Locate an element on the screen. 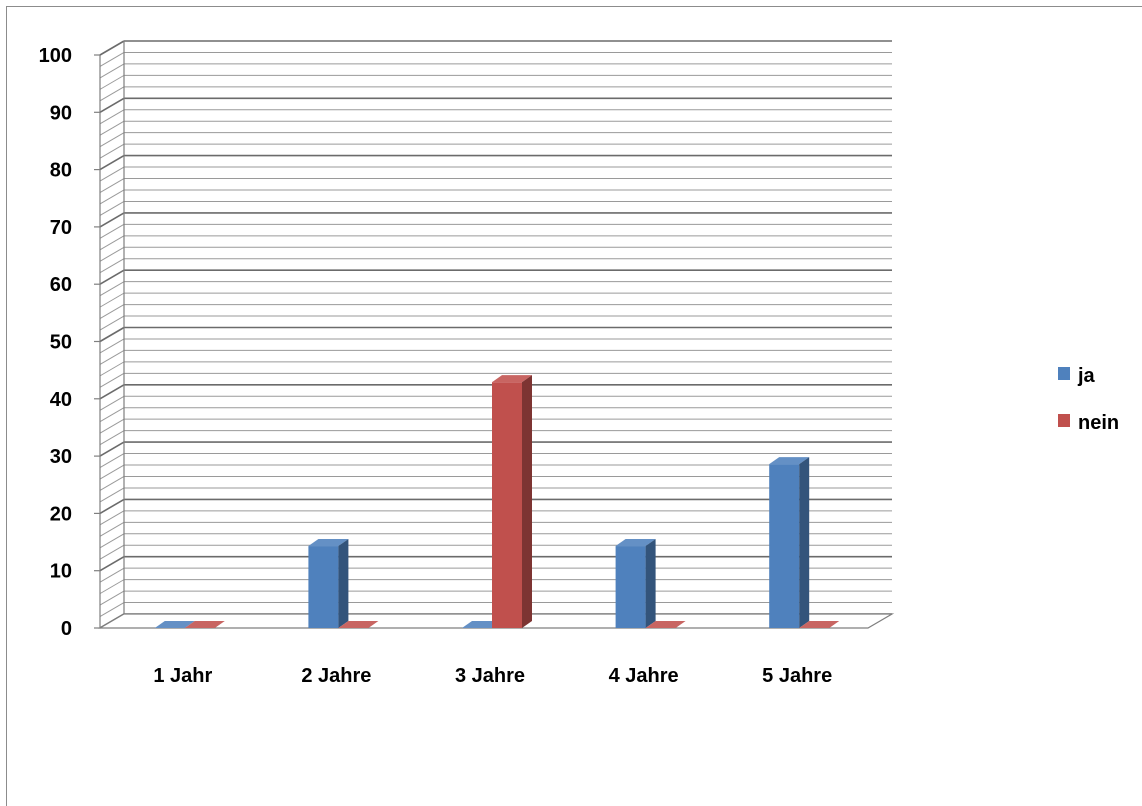  y-tick-label: 0 is located at coordinates (66, 629).